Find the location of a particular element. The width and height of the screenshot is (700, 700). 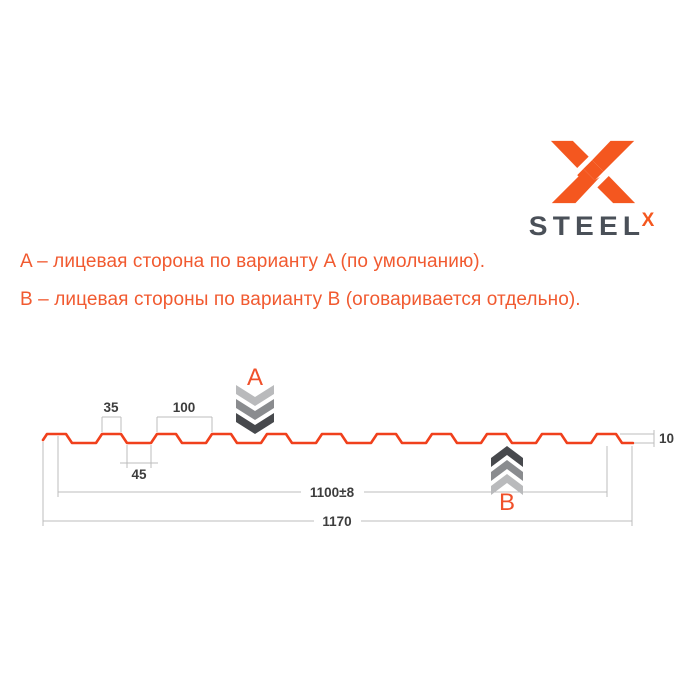

side-a-marker: A is located at coordinates (255, 399).